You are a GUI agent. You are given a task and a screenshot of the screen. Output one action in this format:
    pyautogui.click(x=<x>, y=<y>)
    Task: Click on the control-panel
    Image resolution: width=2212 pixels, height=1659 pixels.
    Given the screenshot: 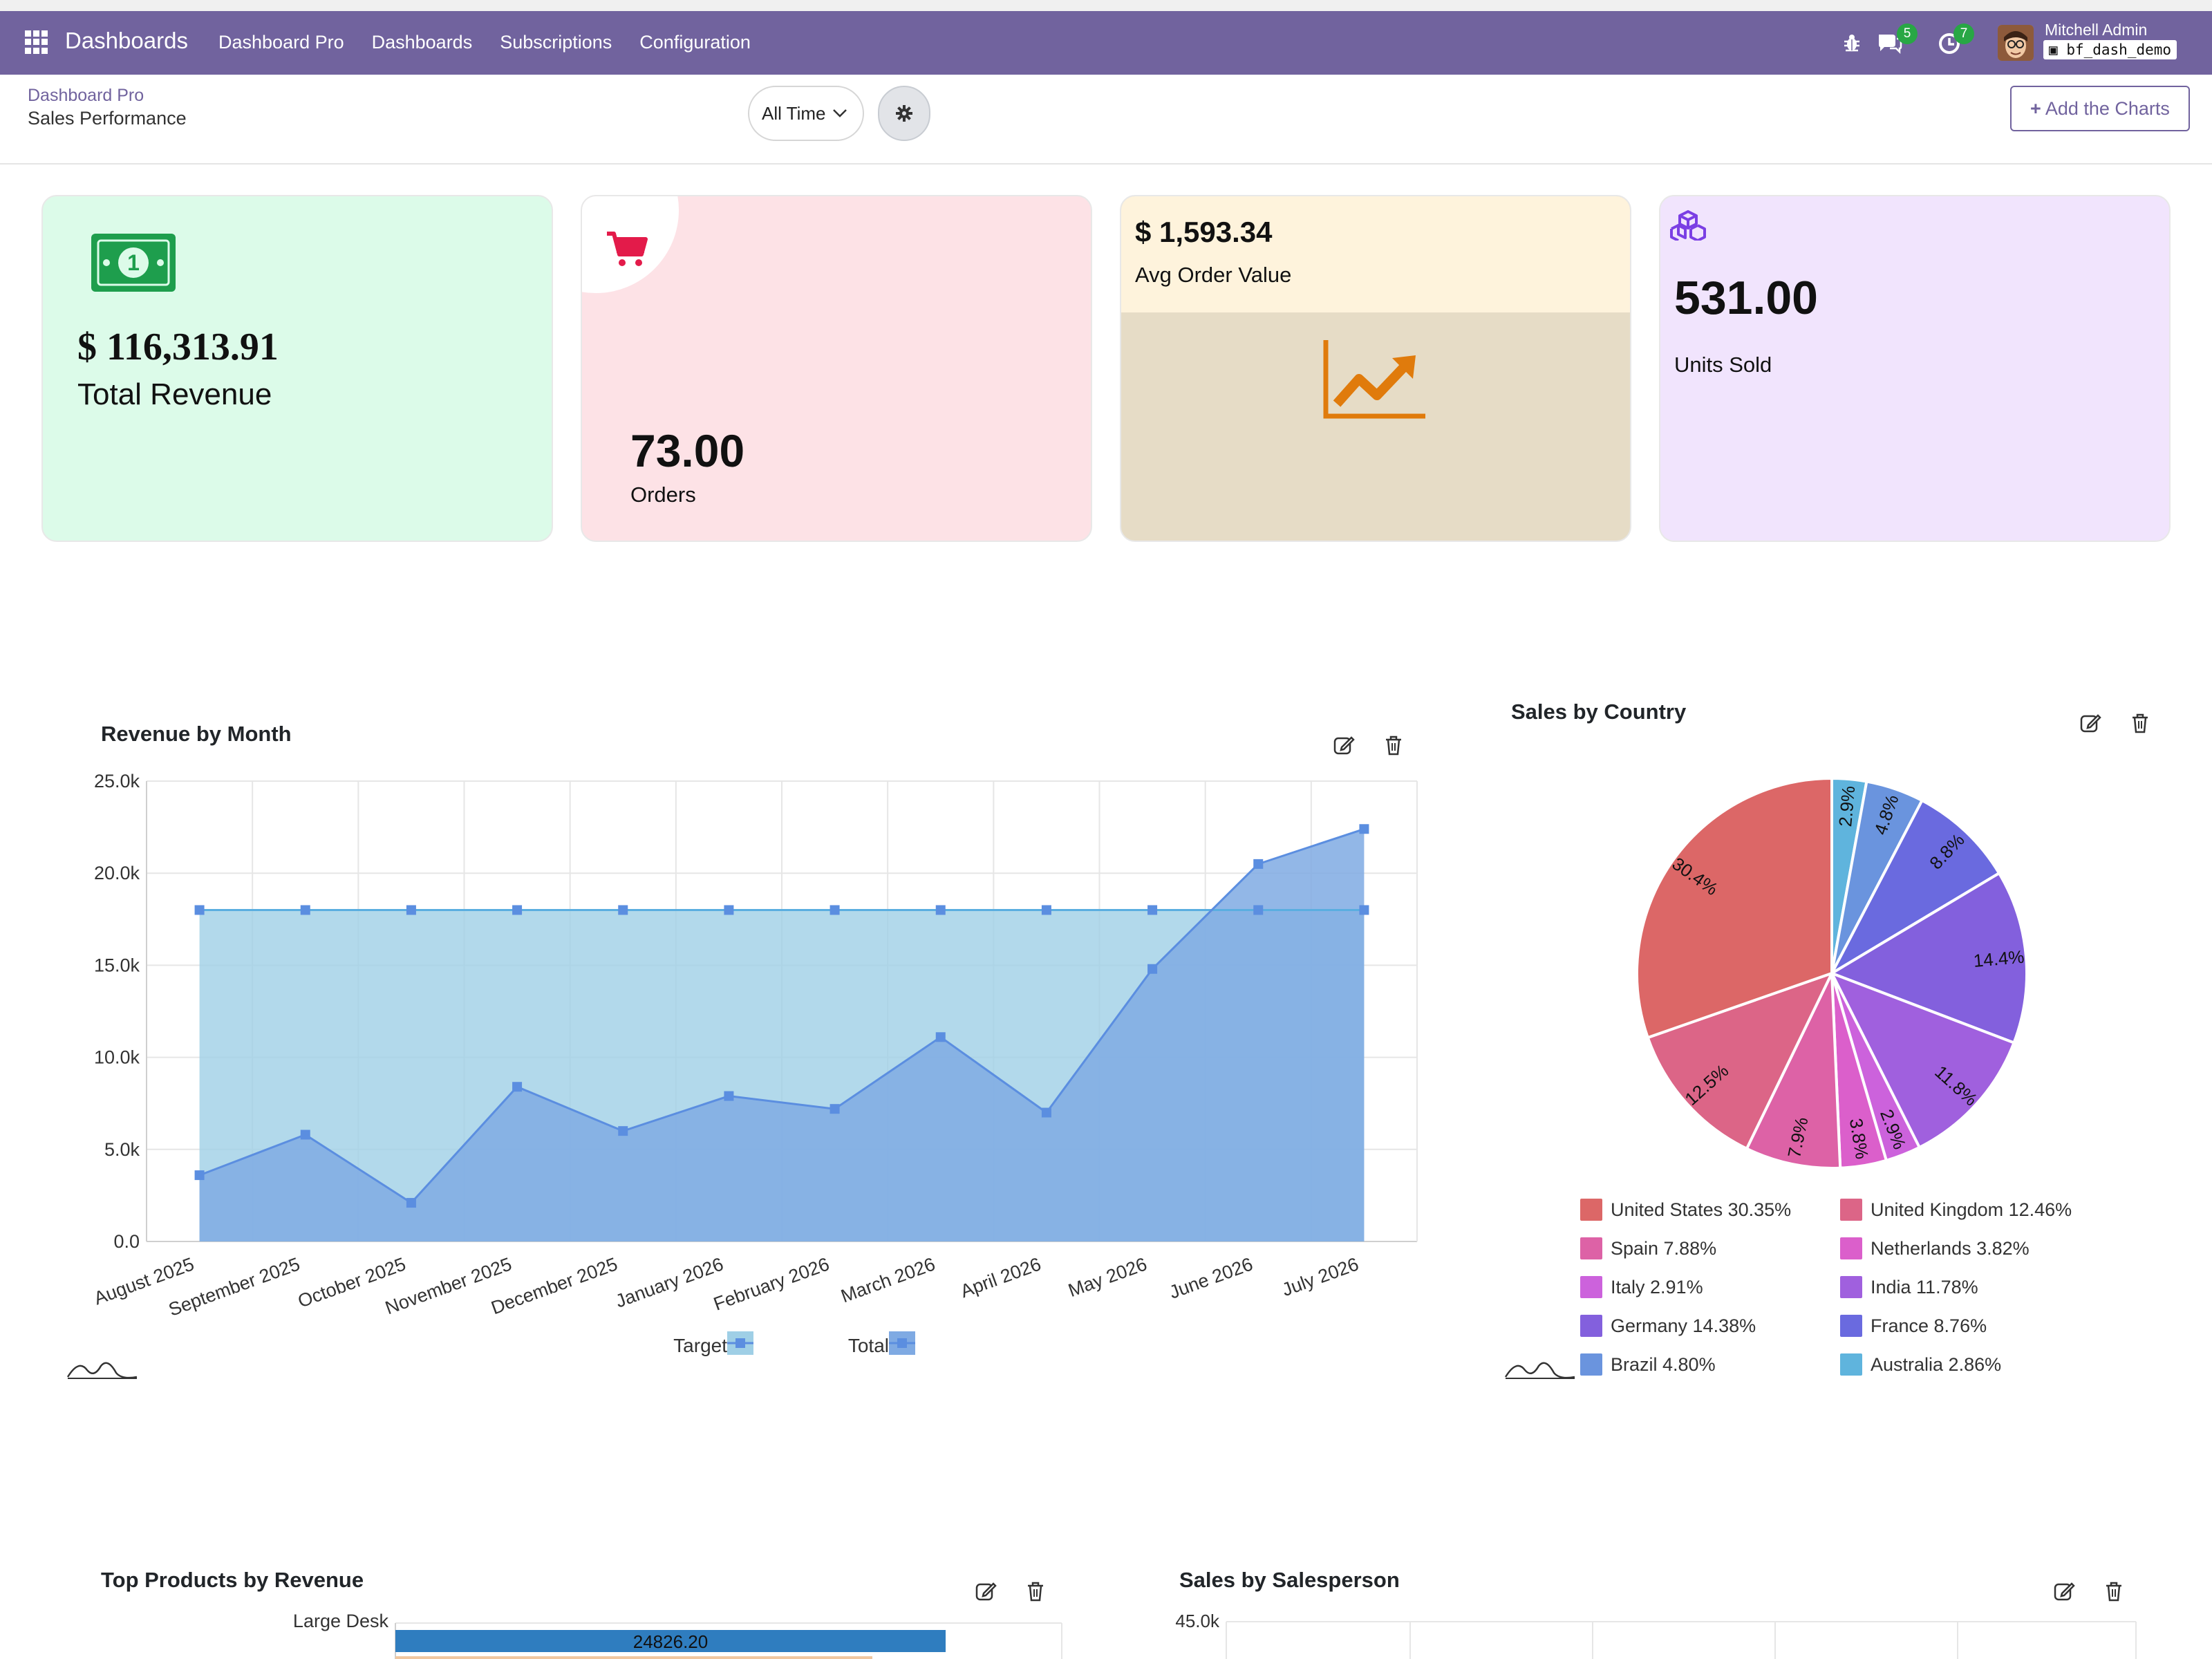 What is the action you would take?
    pyautogui.click(x=1106, y=120)
    